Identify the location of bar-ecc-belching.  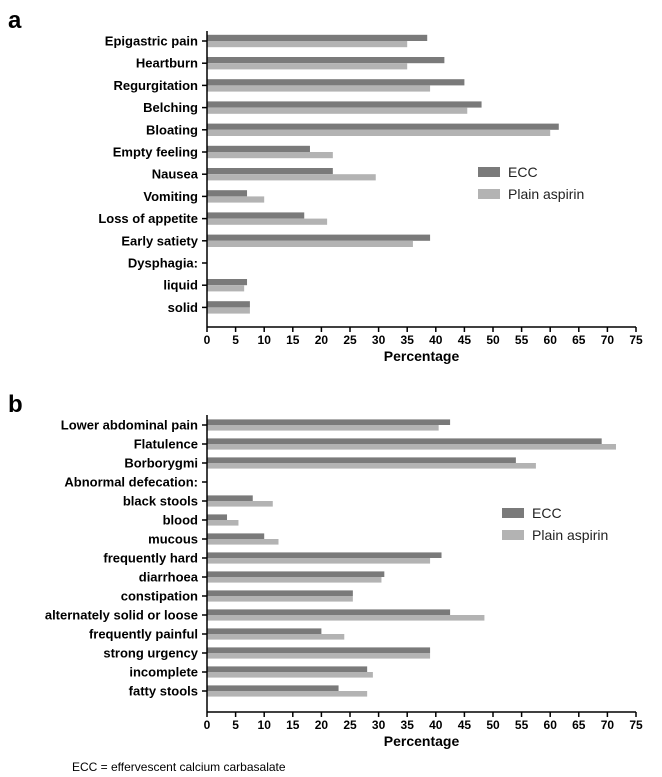
(344, 104).